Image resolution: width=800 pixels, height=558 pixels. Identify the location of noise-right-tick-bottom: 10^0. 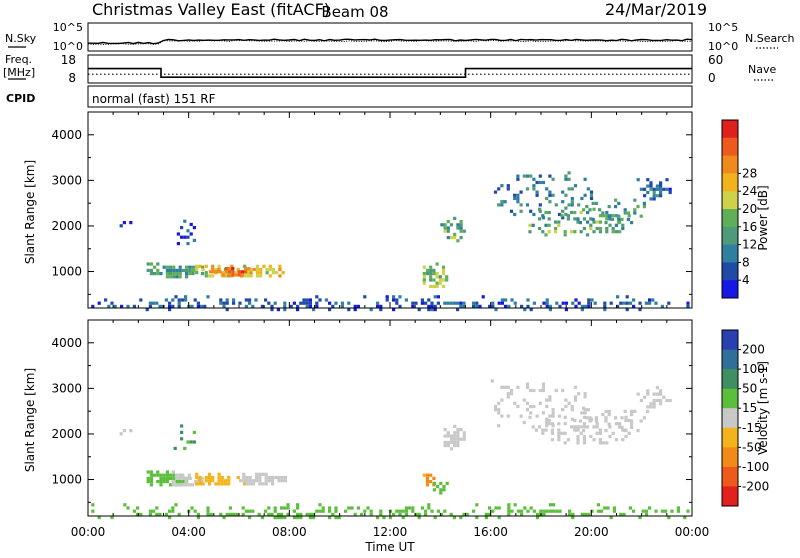
(723, 46).